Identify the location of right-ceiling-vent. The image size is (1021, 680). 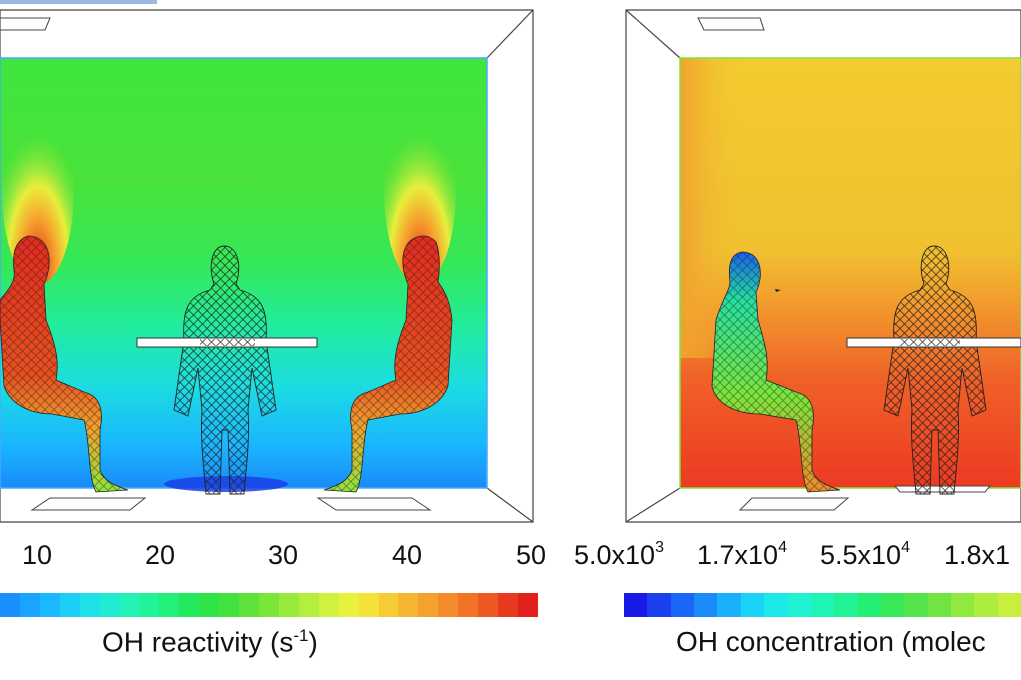
(731, 24).